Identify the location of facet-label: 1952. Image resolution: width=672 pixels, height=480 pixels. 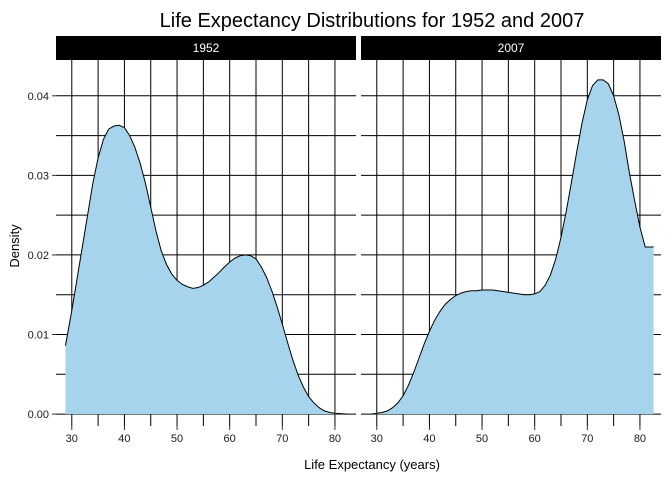
(206, 48).